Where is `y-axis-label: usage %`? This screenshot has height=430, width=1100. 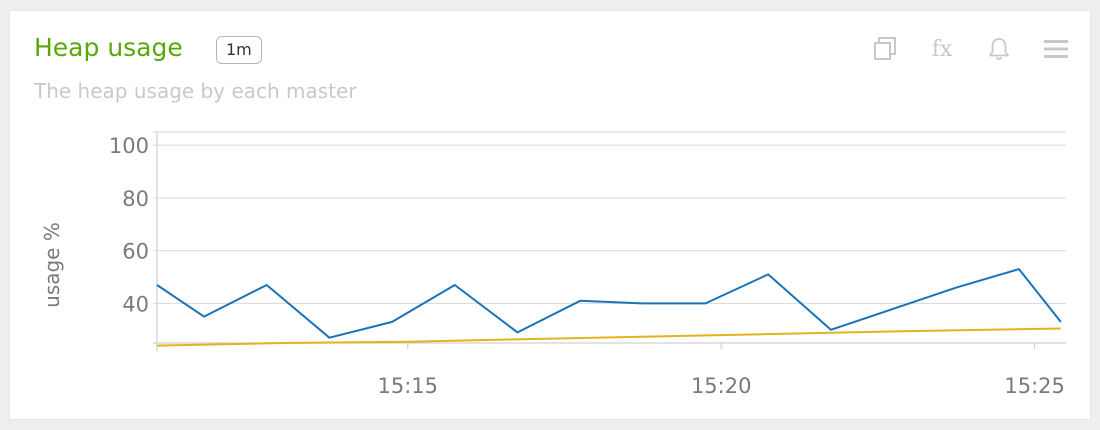 y-axis-label: usage % is located at coordinates (52, 265).